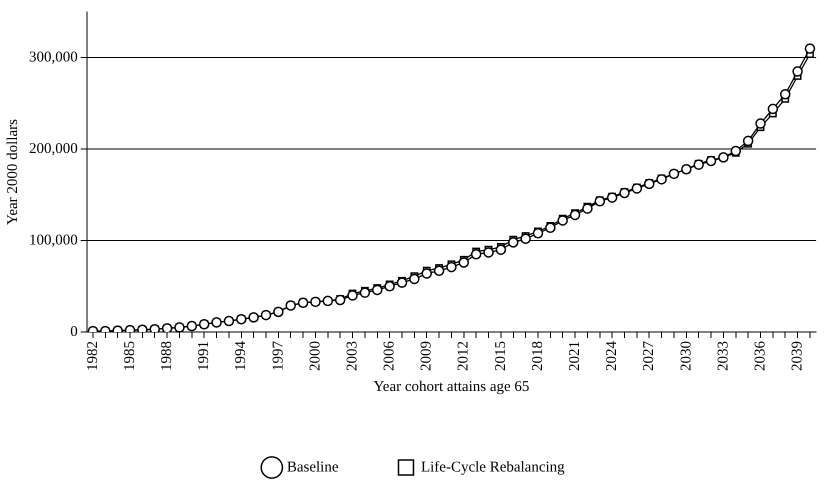 The height and width of the screenshot is (489, 831). Describe the element at coordinates (451, 386) in the screenshot. I see `x-axis-title: Year cohort attains age 65` at that location.